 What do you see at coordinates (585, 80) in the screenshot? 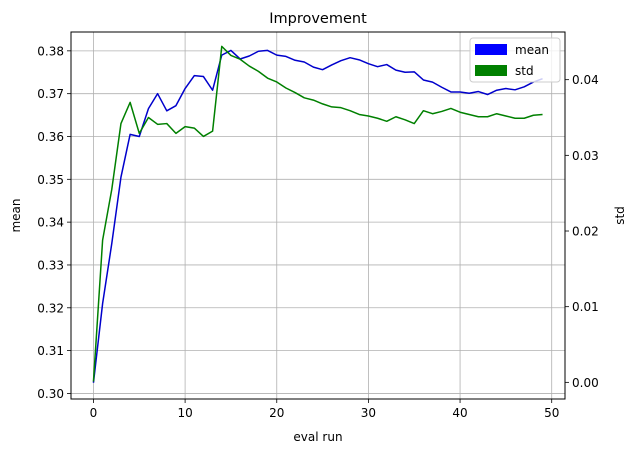
I see `y2-tick-label: 0.04` at bounding box center [585, 80].